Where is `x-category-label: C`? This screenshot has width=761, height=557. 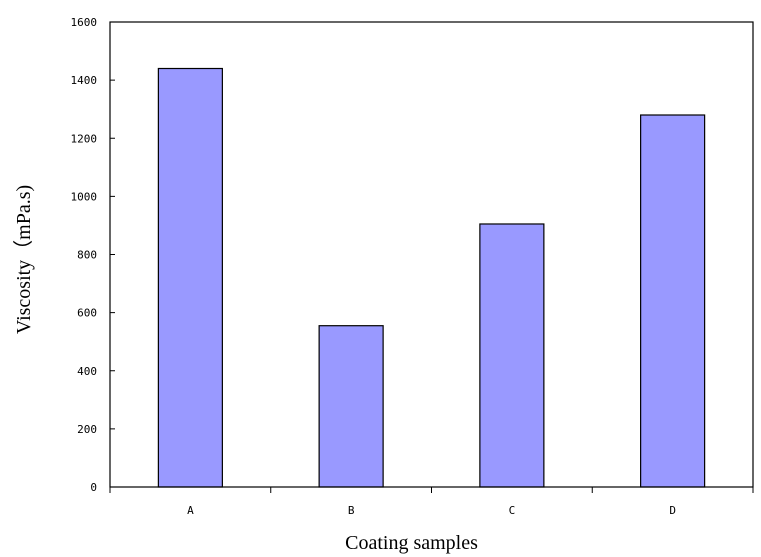 x-category-label: C is located at coordinates (512, 510).